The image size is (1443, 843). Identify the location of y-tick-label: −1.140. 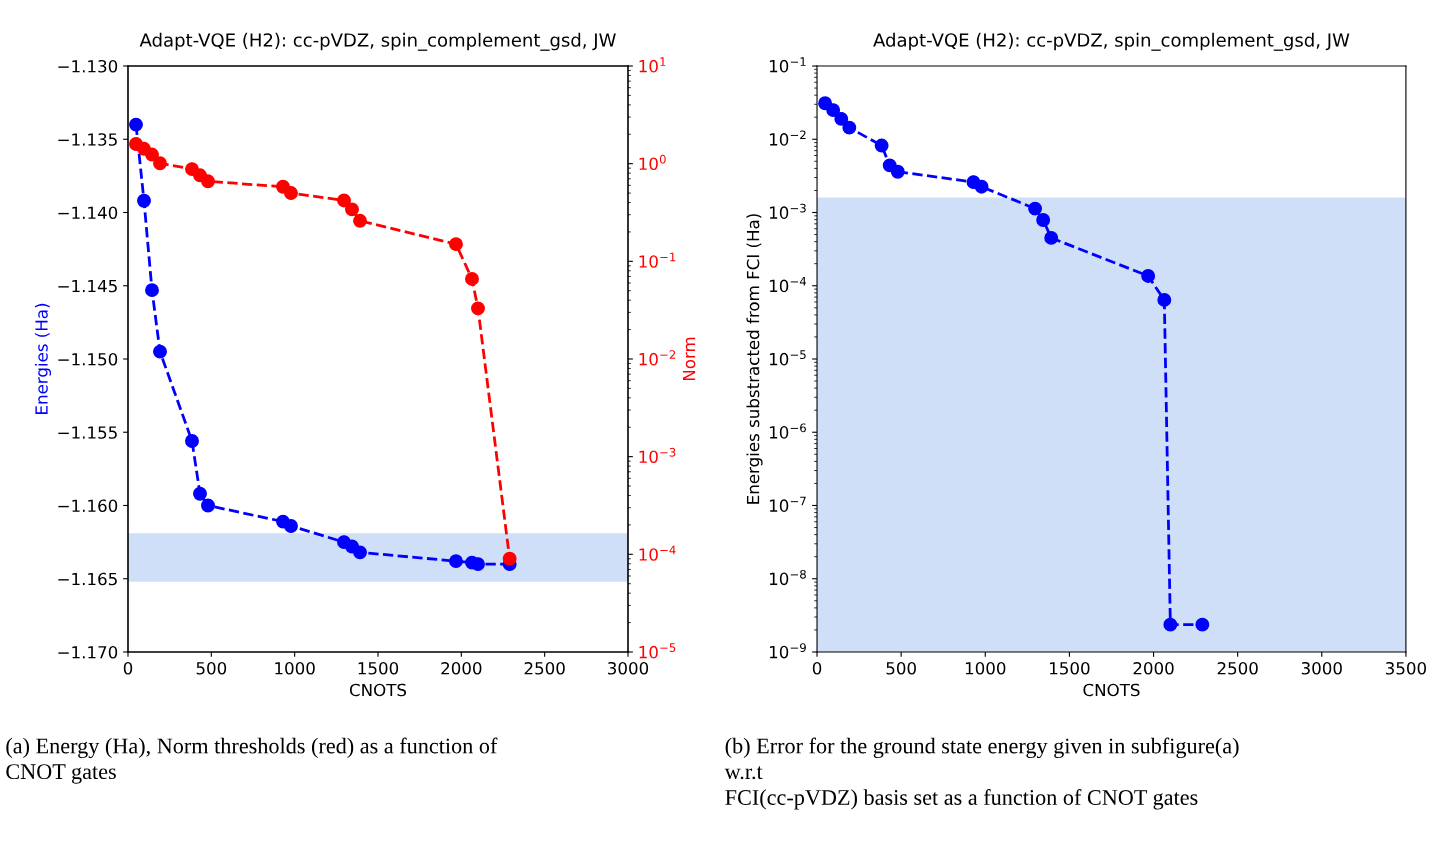
(88, 213).